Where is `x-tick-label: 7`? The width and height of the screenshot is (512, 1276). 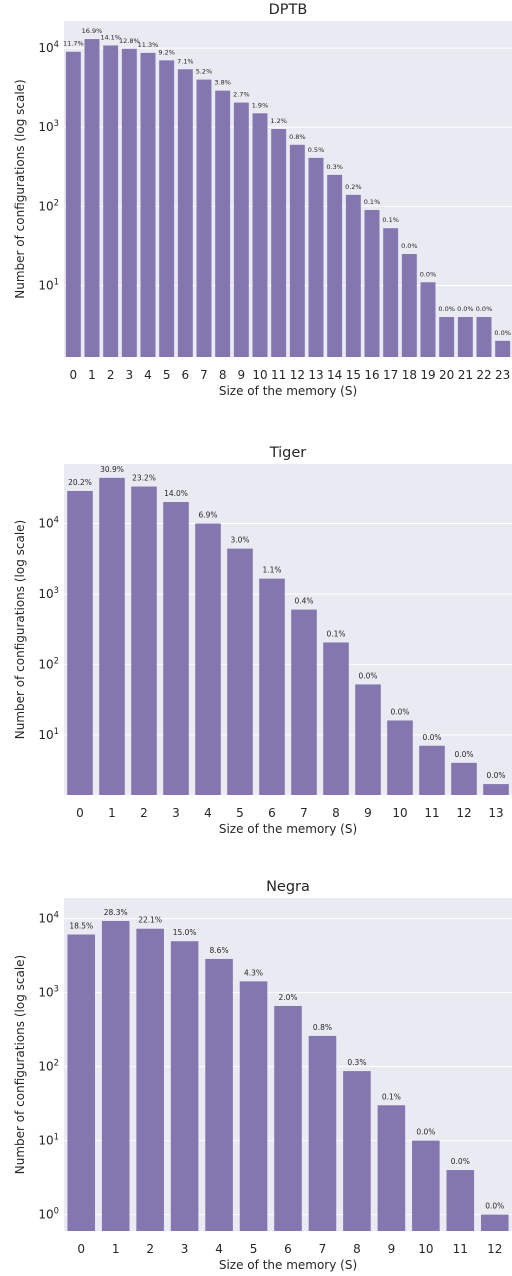 x-tick-label: 7 is located at coordinates (323, 1249).